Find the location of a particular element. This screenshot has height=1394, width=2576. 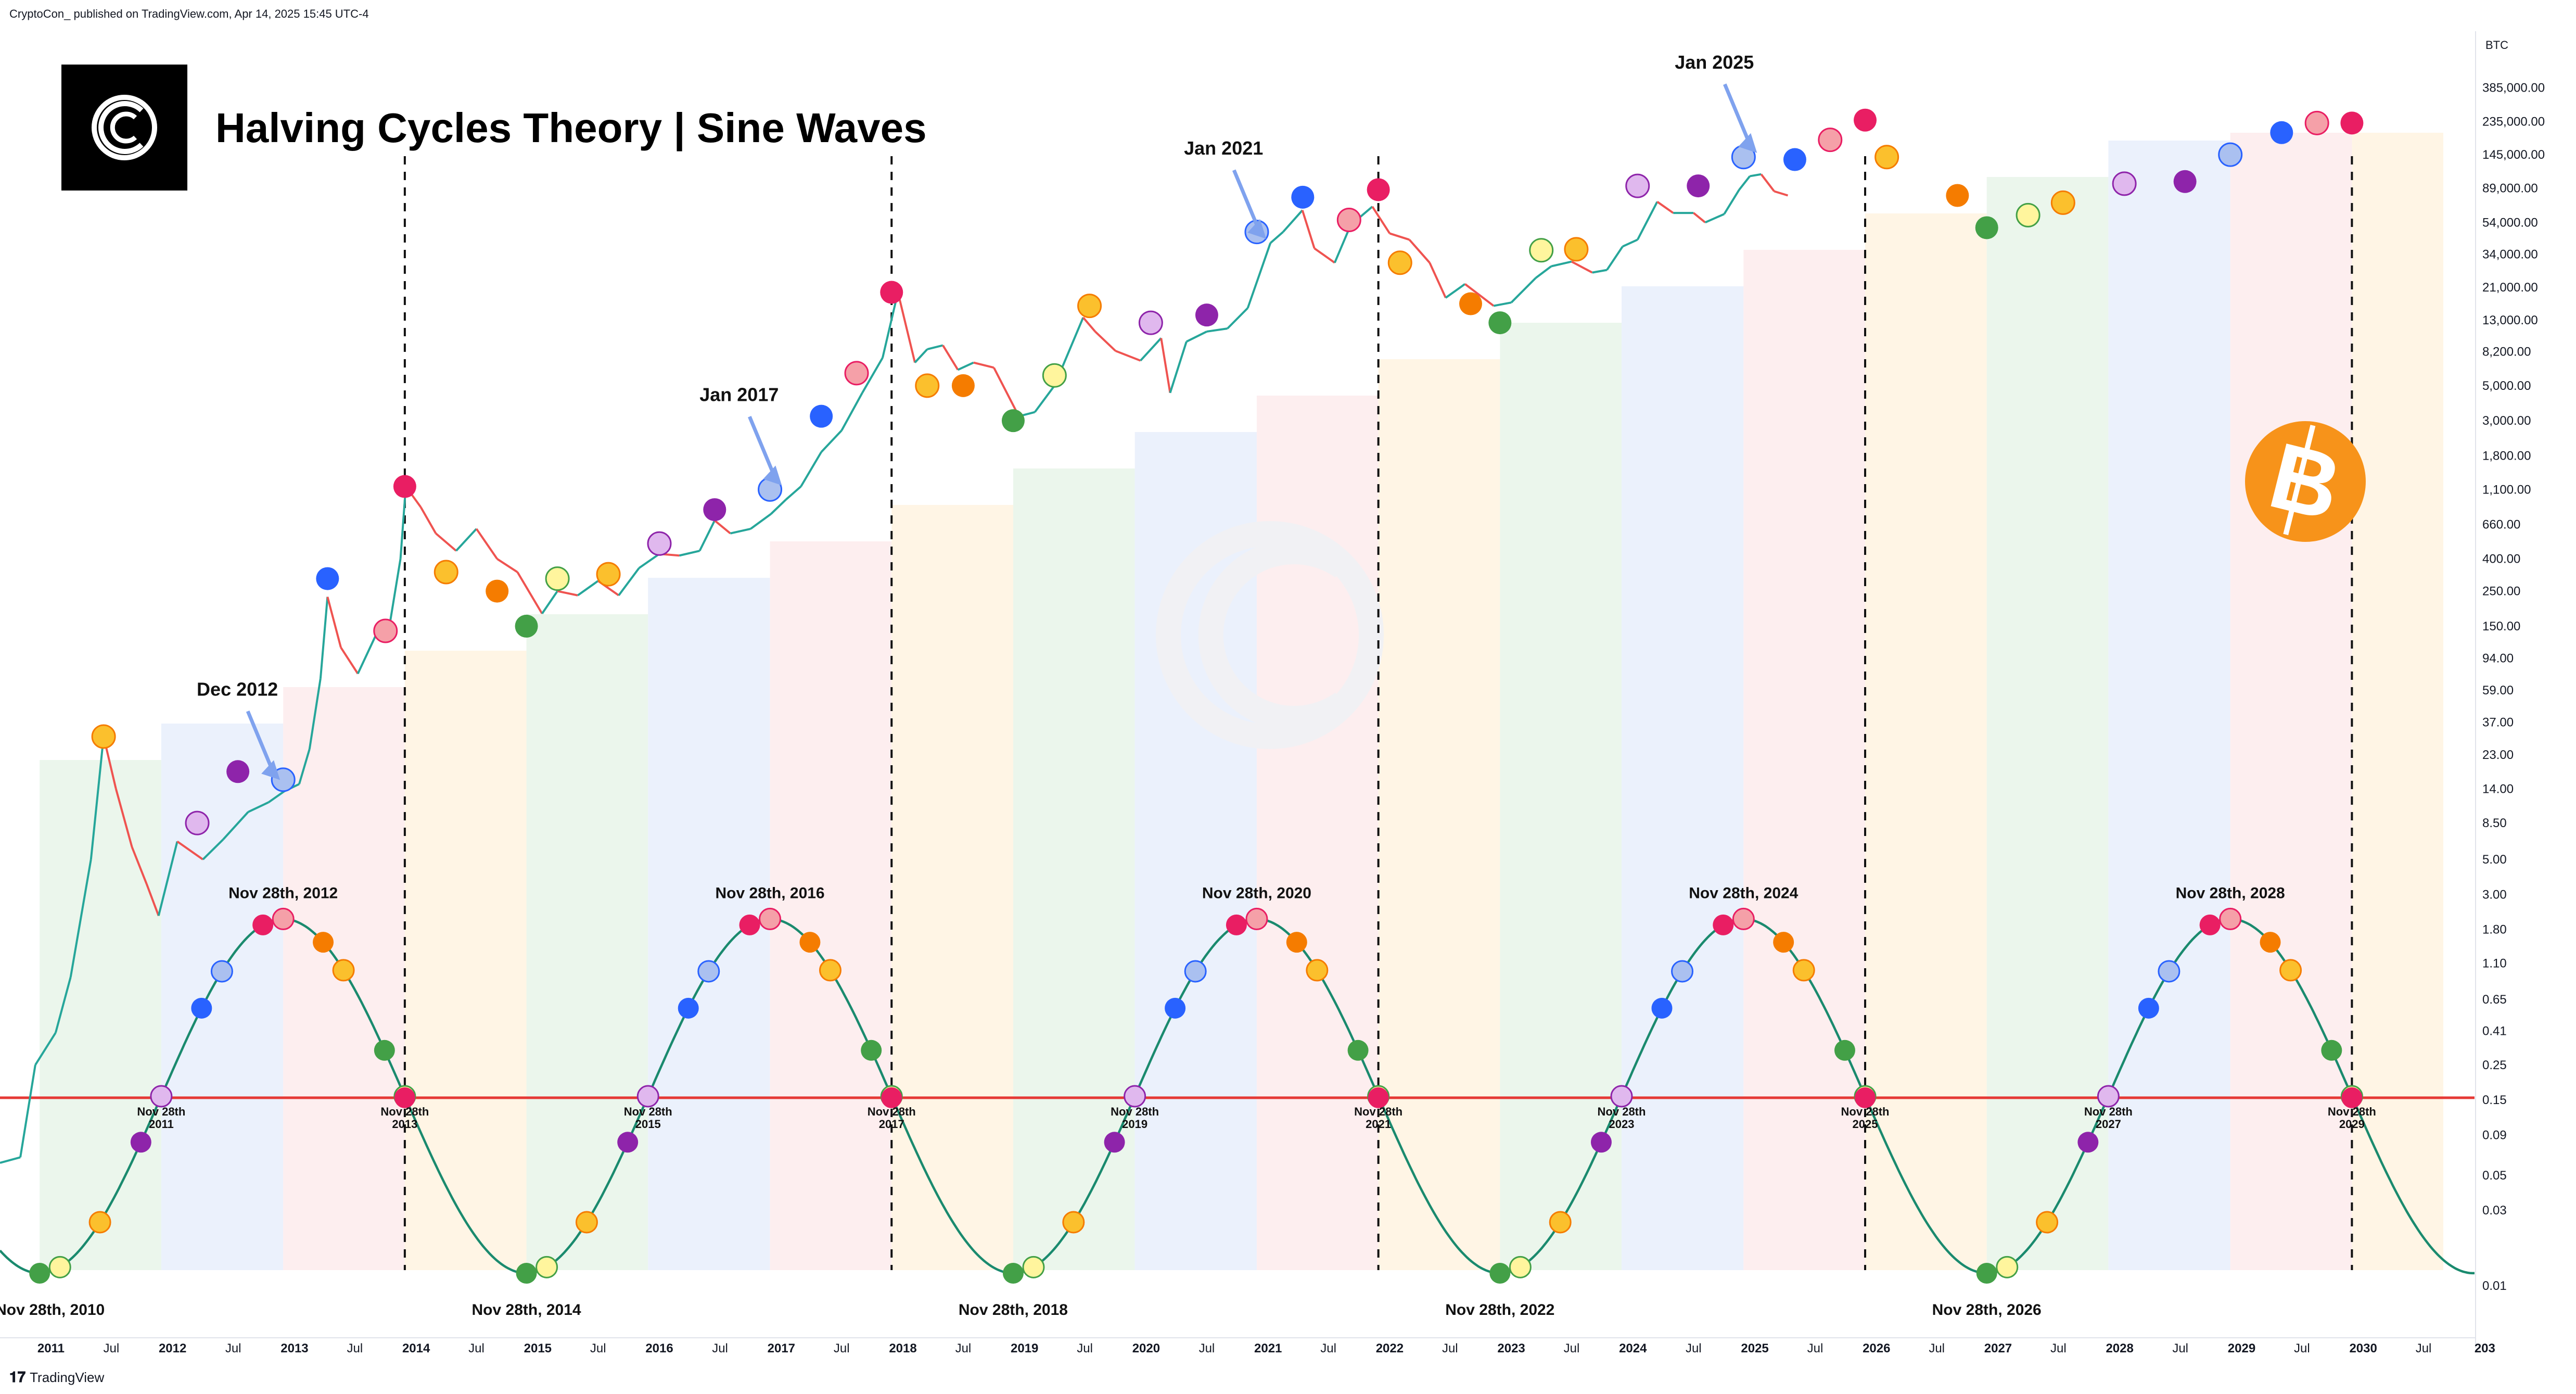

brand-label: TradingView is located at coordinates (67, 1378).